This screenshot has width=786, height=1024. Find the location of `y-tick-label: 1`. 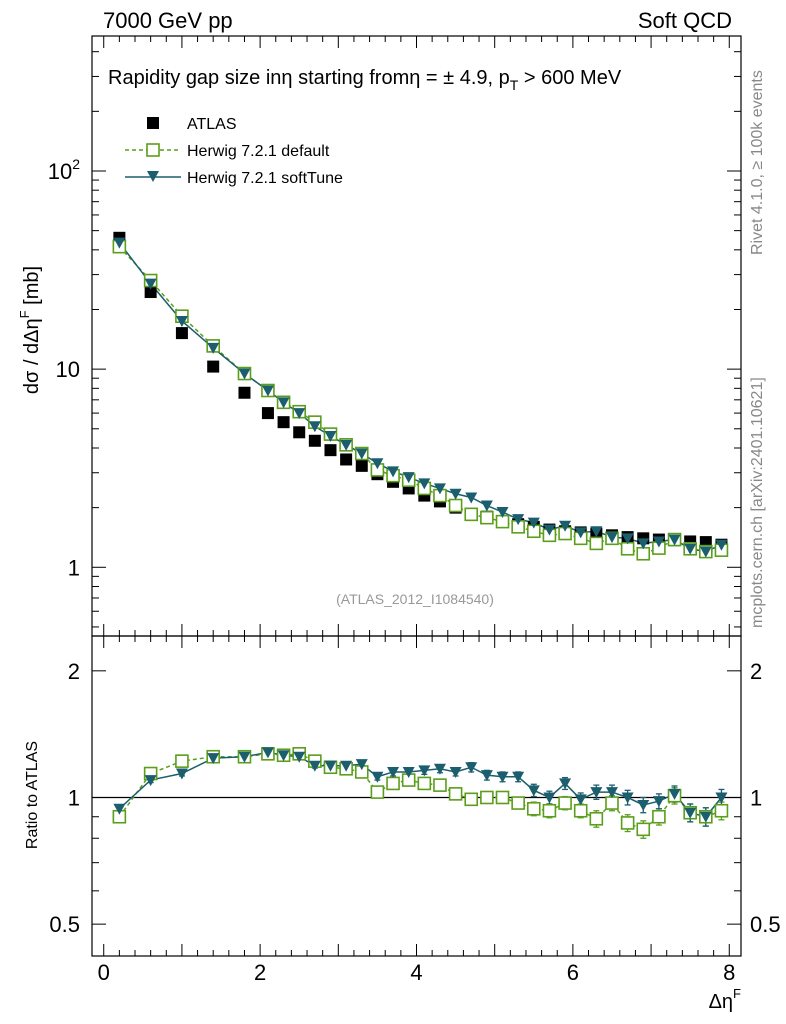

y-tick-label: 1 is located at coordinates (74, 567).